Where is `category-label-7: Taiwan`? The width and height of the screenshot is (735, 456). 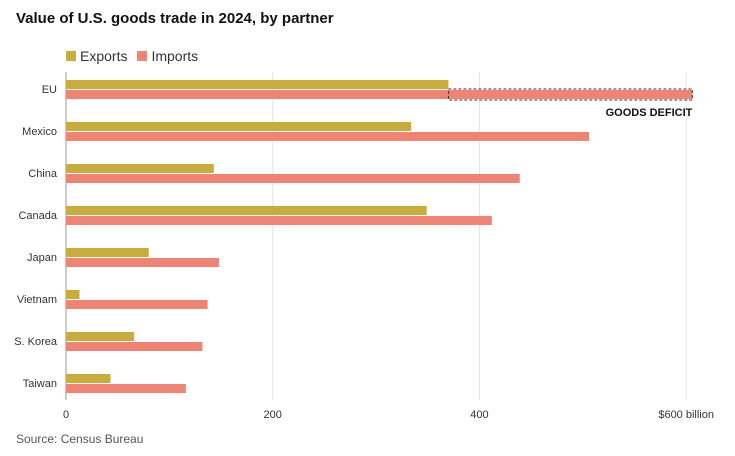 category-label-7: Taiwan is located at coordinates (40, 384).